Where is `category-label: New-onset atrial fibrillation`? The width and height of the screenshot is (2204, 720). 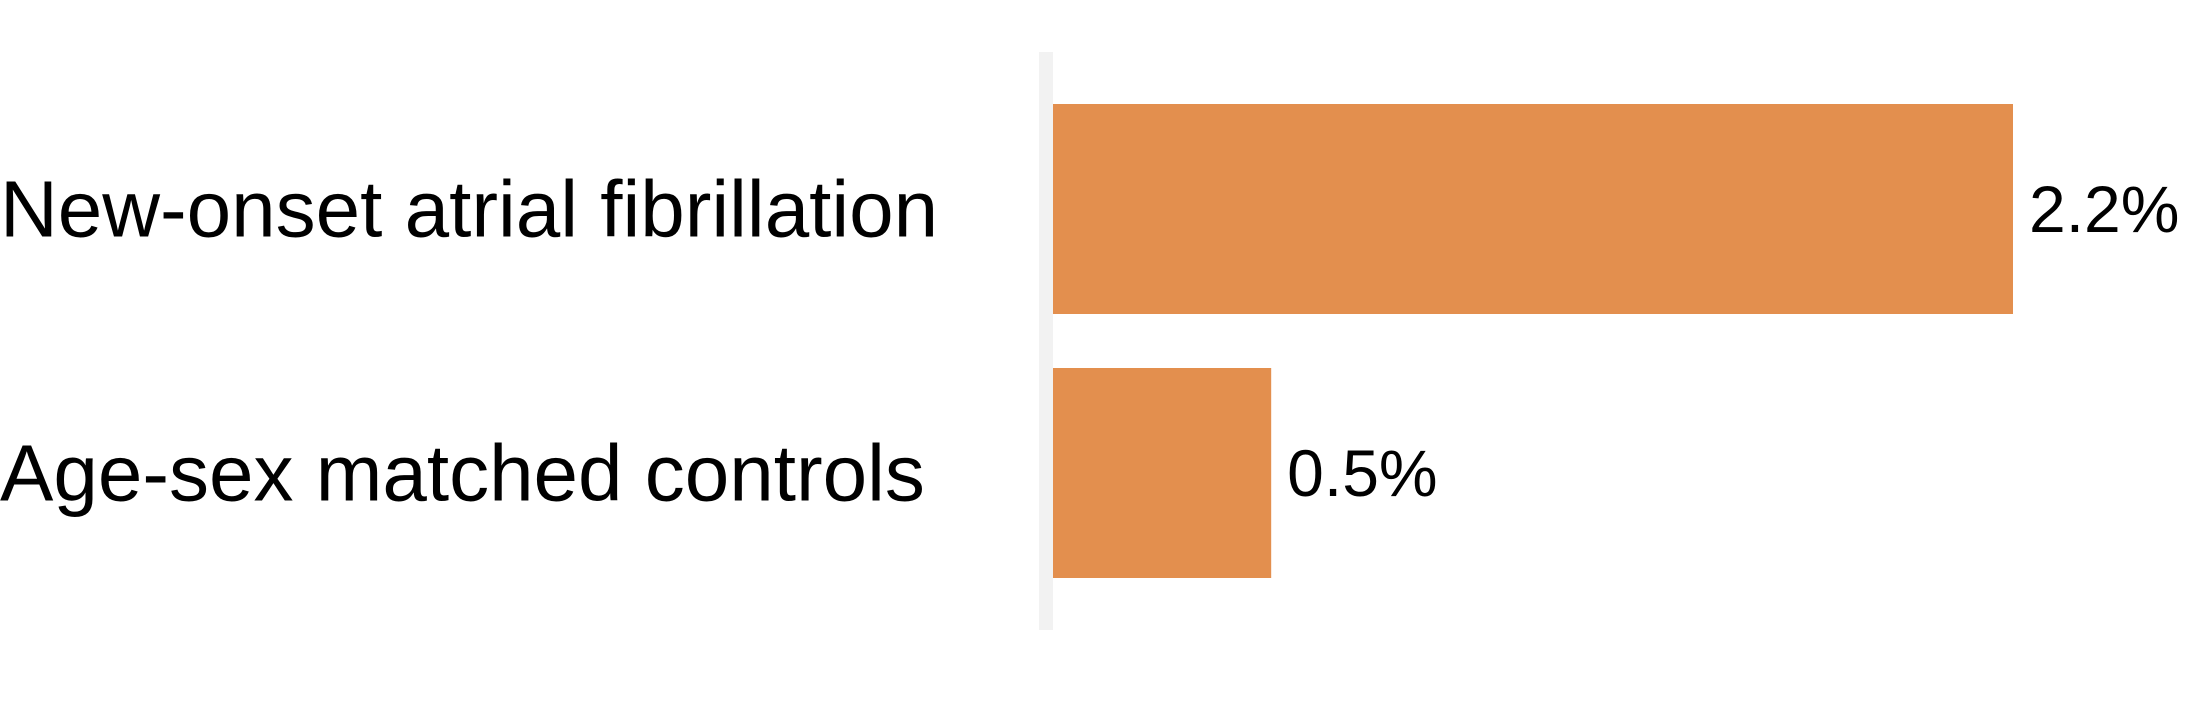
category-label: New-onset atrial fibrillation is located at coordinates (469, 209).